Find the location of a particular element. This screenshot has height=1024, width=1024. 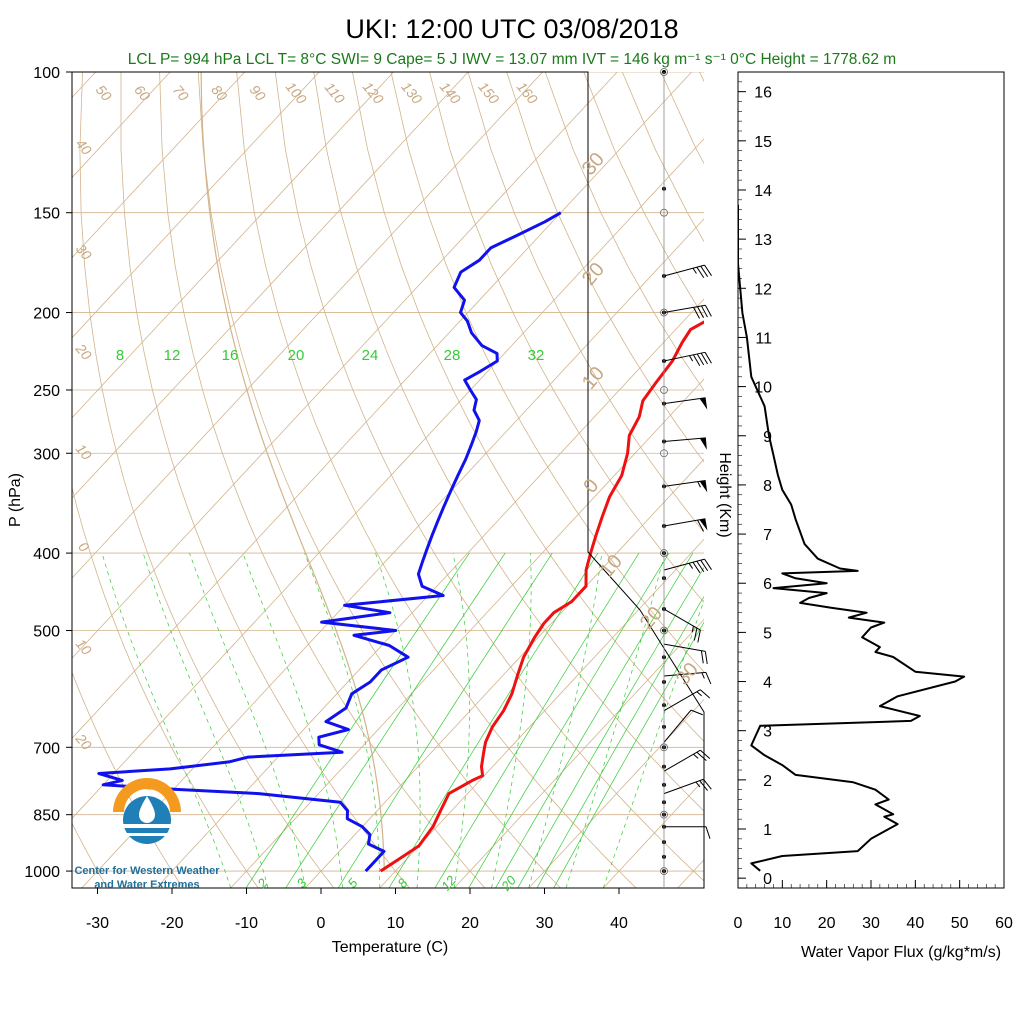

flux-x-tick-label: 50 is located at coordinates (960, 923).